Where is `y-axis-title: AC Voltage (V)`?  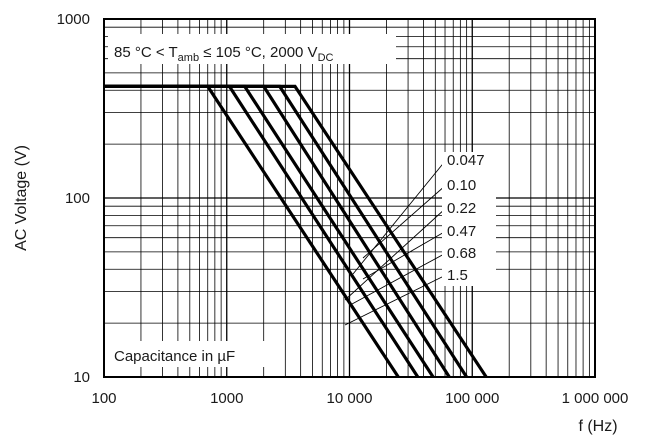 y-axis-title: AC Voltage (V) is located at coordinates (21, 198).